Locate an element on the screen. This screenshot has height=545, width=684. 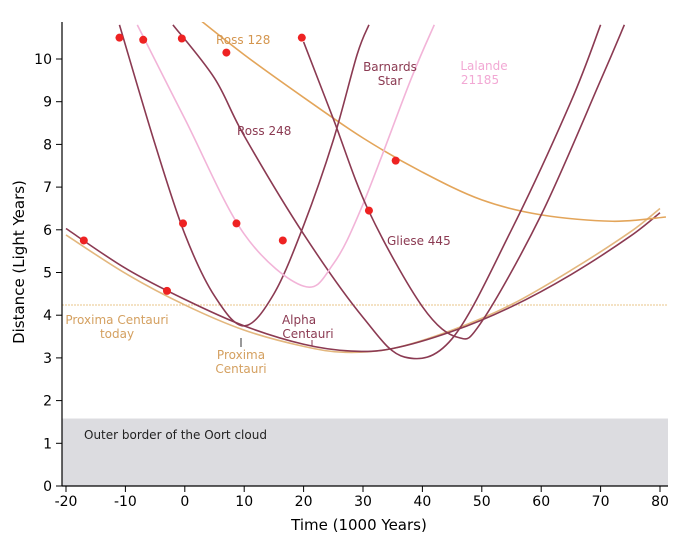
y-tick-label: 7 is located at coordinates (47, 188).